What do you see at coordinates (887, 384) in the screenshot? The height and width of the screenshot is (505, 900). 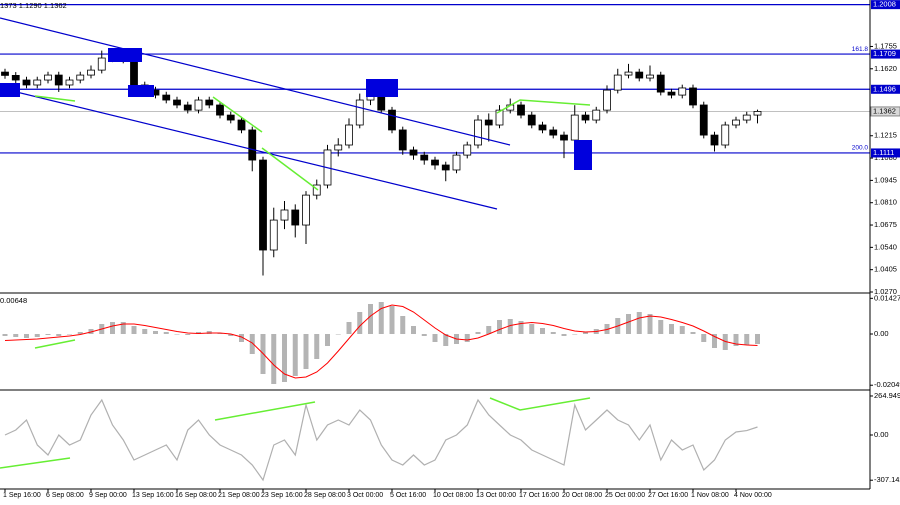 I see `y-tick-label: -0.02049` at bounding box center [887, 384].